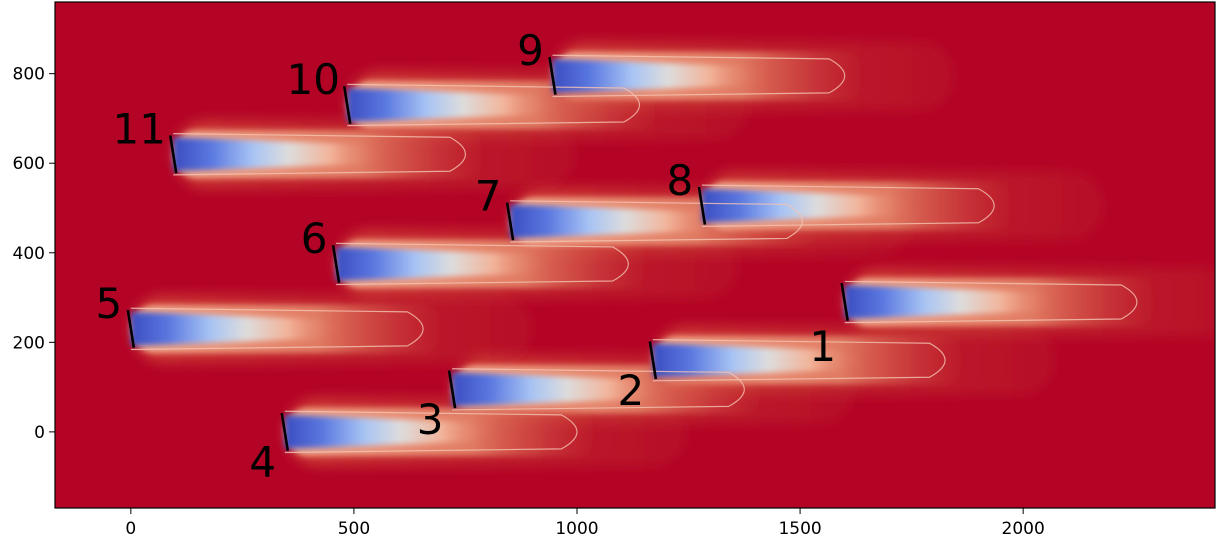 Image resolution: width=1218 pixels, height=542 pixels. What do you see at coordinates (354, 529) in the screenshot?
I see `x-tick-label: 500` at bounding box center [354, 529].